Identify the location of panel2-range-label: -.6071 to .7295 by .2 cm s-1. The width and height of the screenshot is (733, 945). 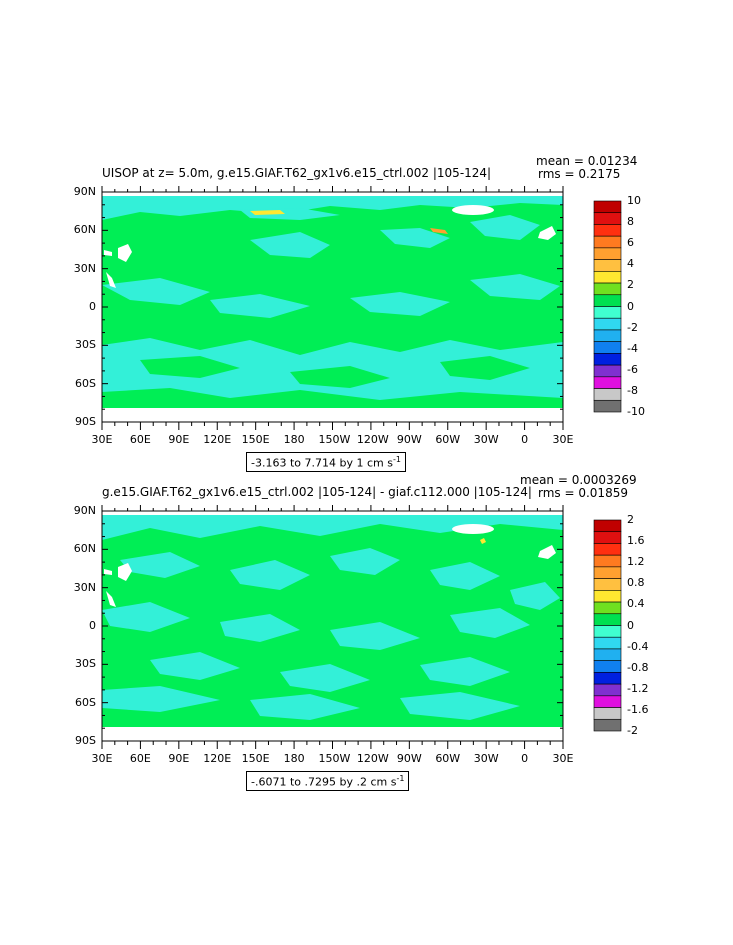
(328, 781).